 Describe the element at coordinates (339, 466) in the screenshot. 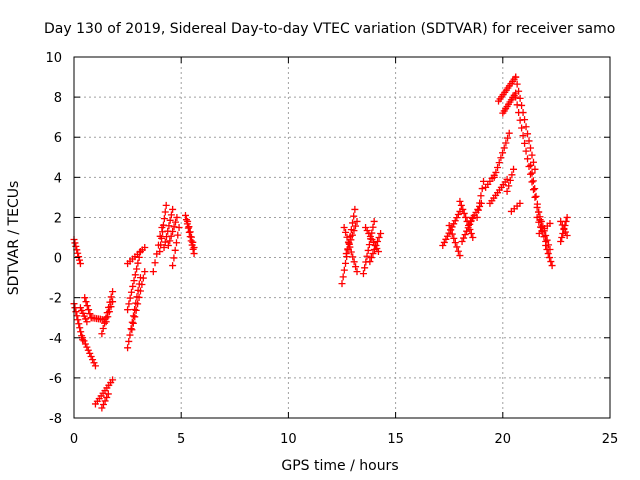

I see `x-axis-label: GPS time / hours` at that location.